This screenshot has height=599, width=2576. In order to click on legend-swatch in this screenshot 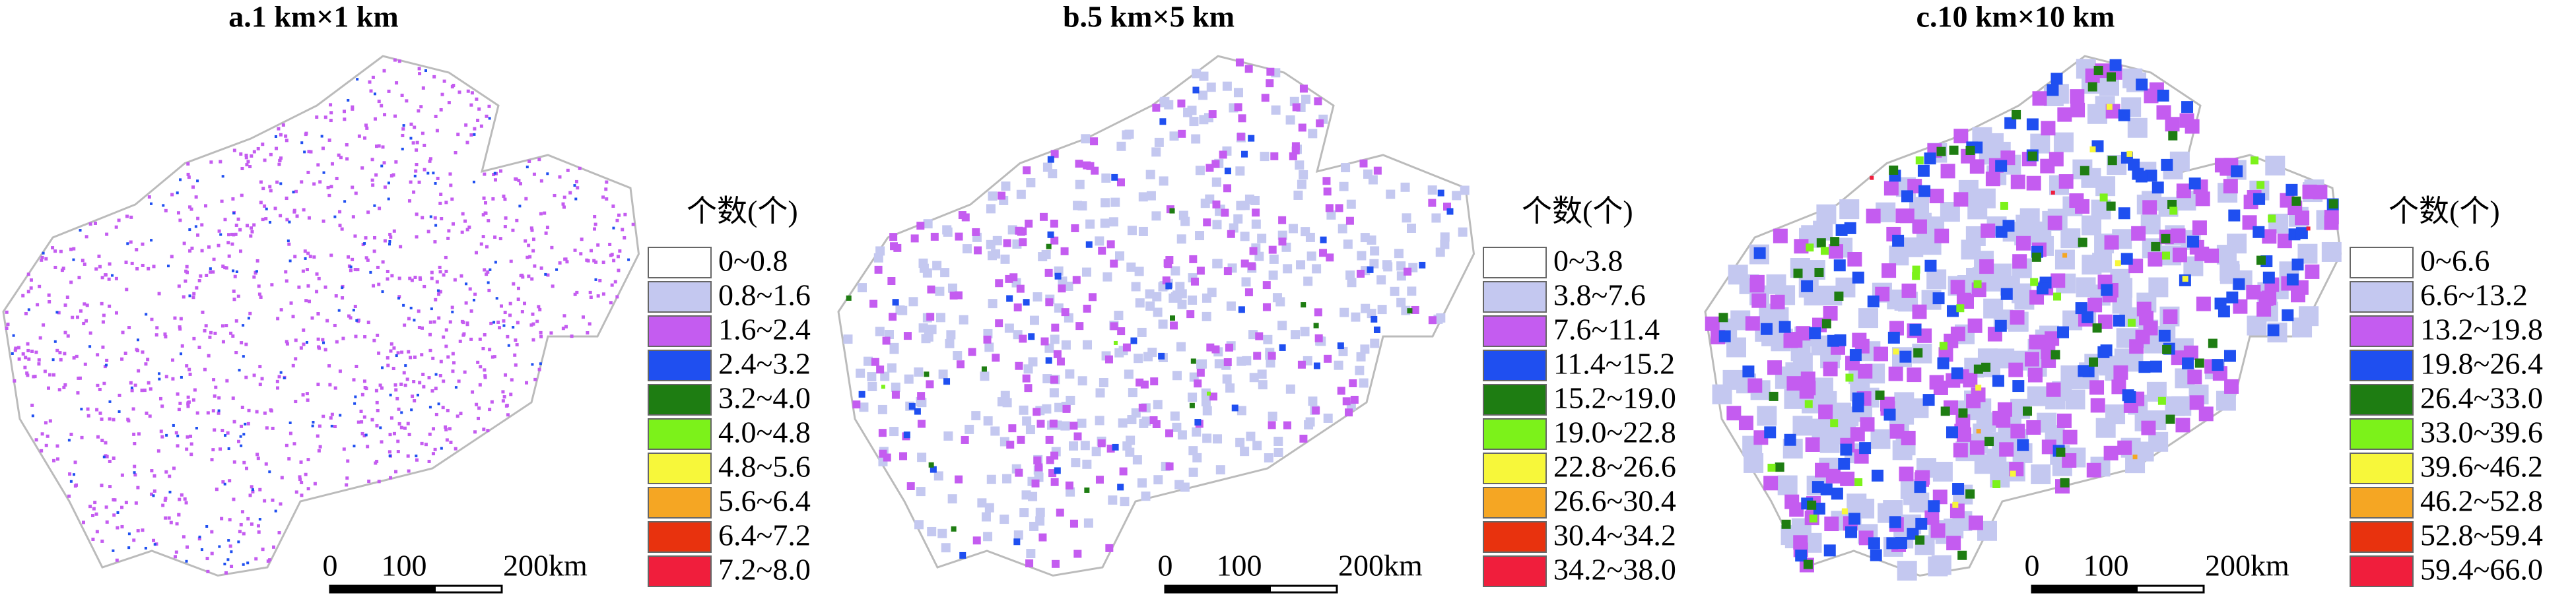, I will do `click(680, 331)`.